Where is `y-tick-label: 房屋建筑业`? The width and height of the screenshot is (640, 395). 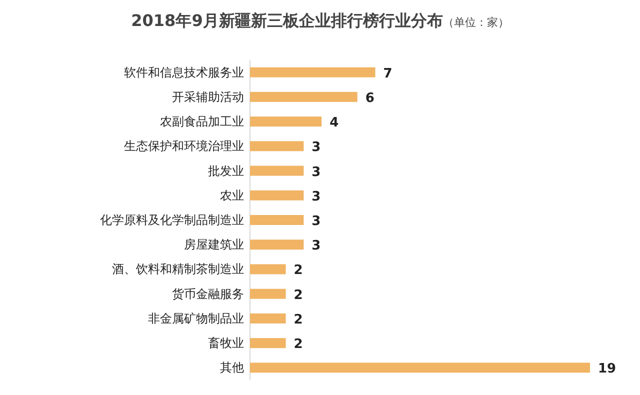
y-tick-label: 房屋建筑业 is located at coordinates (214, 245).